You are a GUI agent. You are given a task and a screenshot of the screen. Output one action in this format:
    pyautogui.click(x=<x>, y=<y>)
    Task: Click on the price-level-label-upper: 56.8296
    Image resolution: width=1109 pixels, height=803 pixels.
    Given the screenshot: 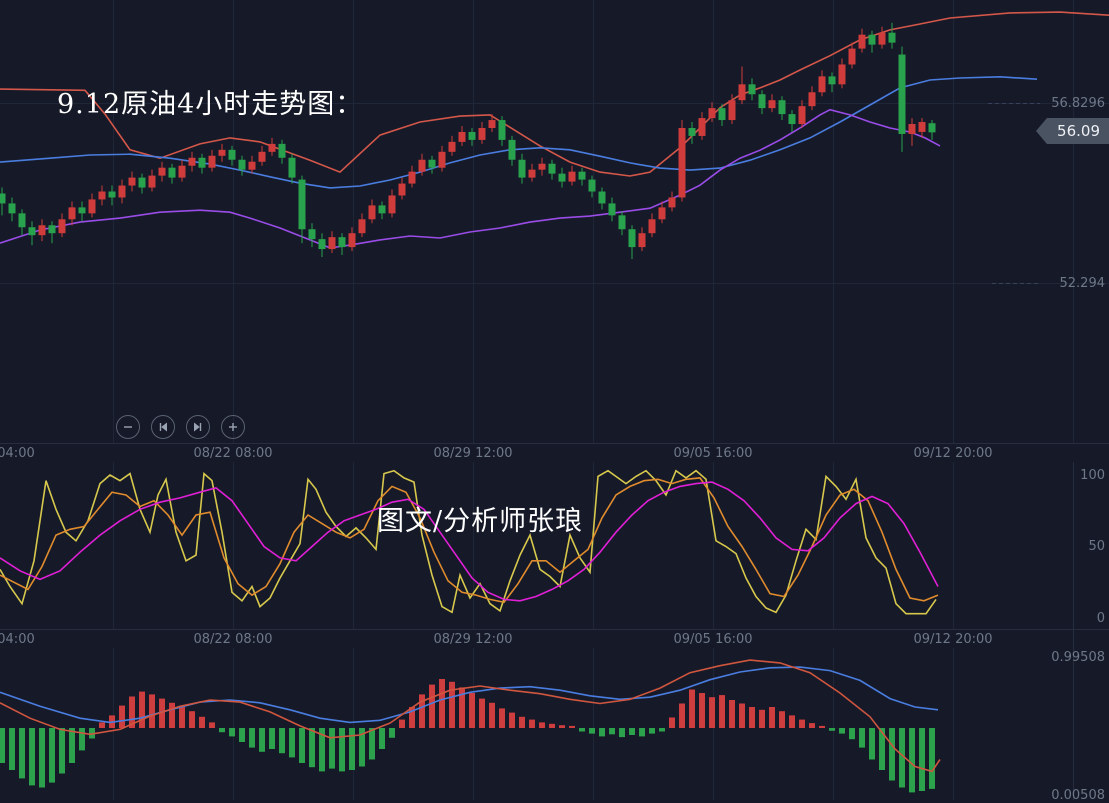 What is the action you would take?
    pyautogui.click(x=1078, y=103)
    